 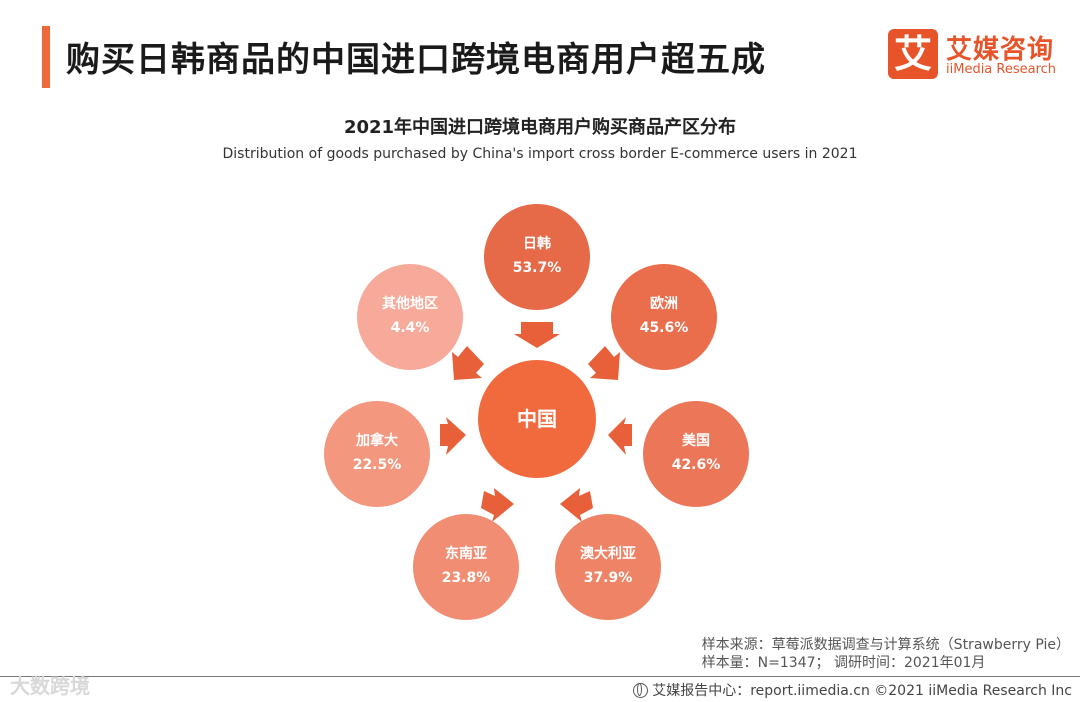 I want to click on arrow-icon-upper-left, so click(x=468, y=363).